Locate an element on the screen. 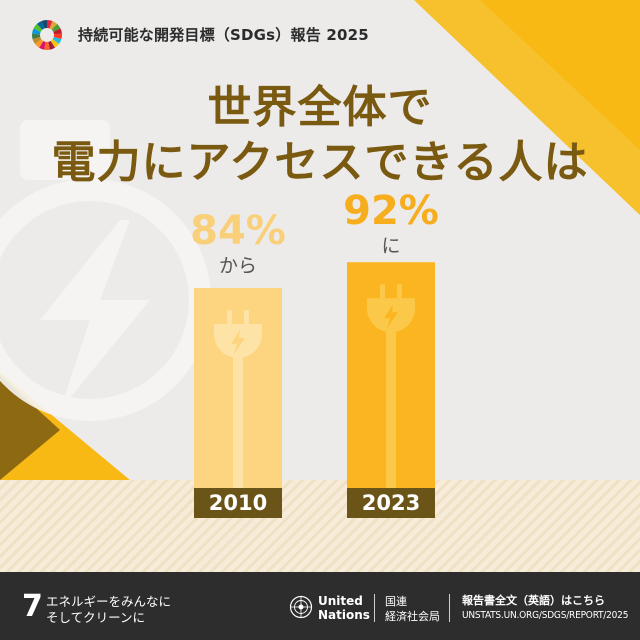 The width and height of the screenshot is (640, 640). un-emblem-icon is located at coordinates (301, 607).